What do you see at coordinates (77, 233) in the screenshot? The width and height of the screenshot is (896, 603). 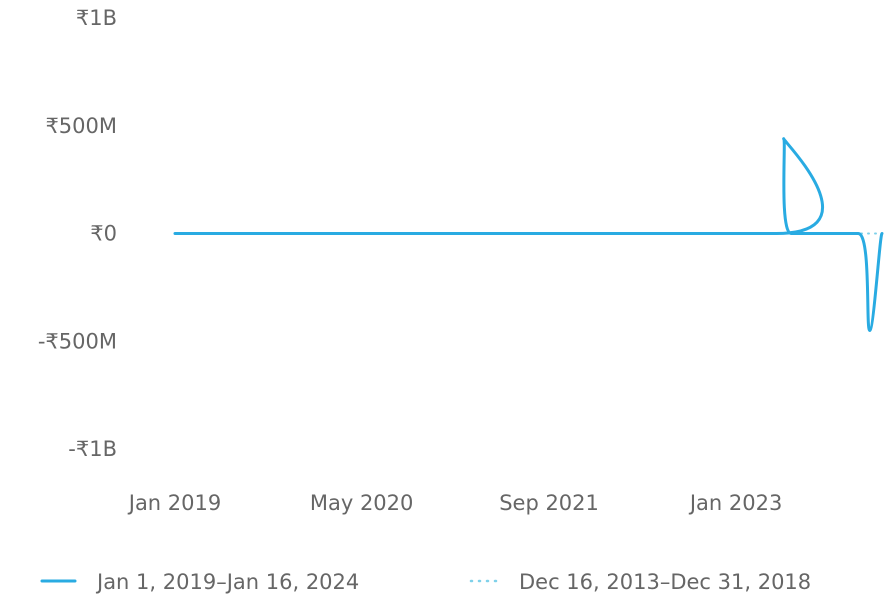 I see `y-axis: ₹1B ₹500M ₹0 -₹500M -₹1B` at bounding box center [77, 233].